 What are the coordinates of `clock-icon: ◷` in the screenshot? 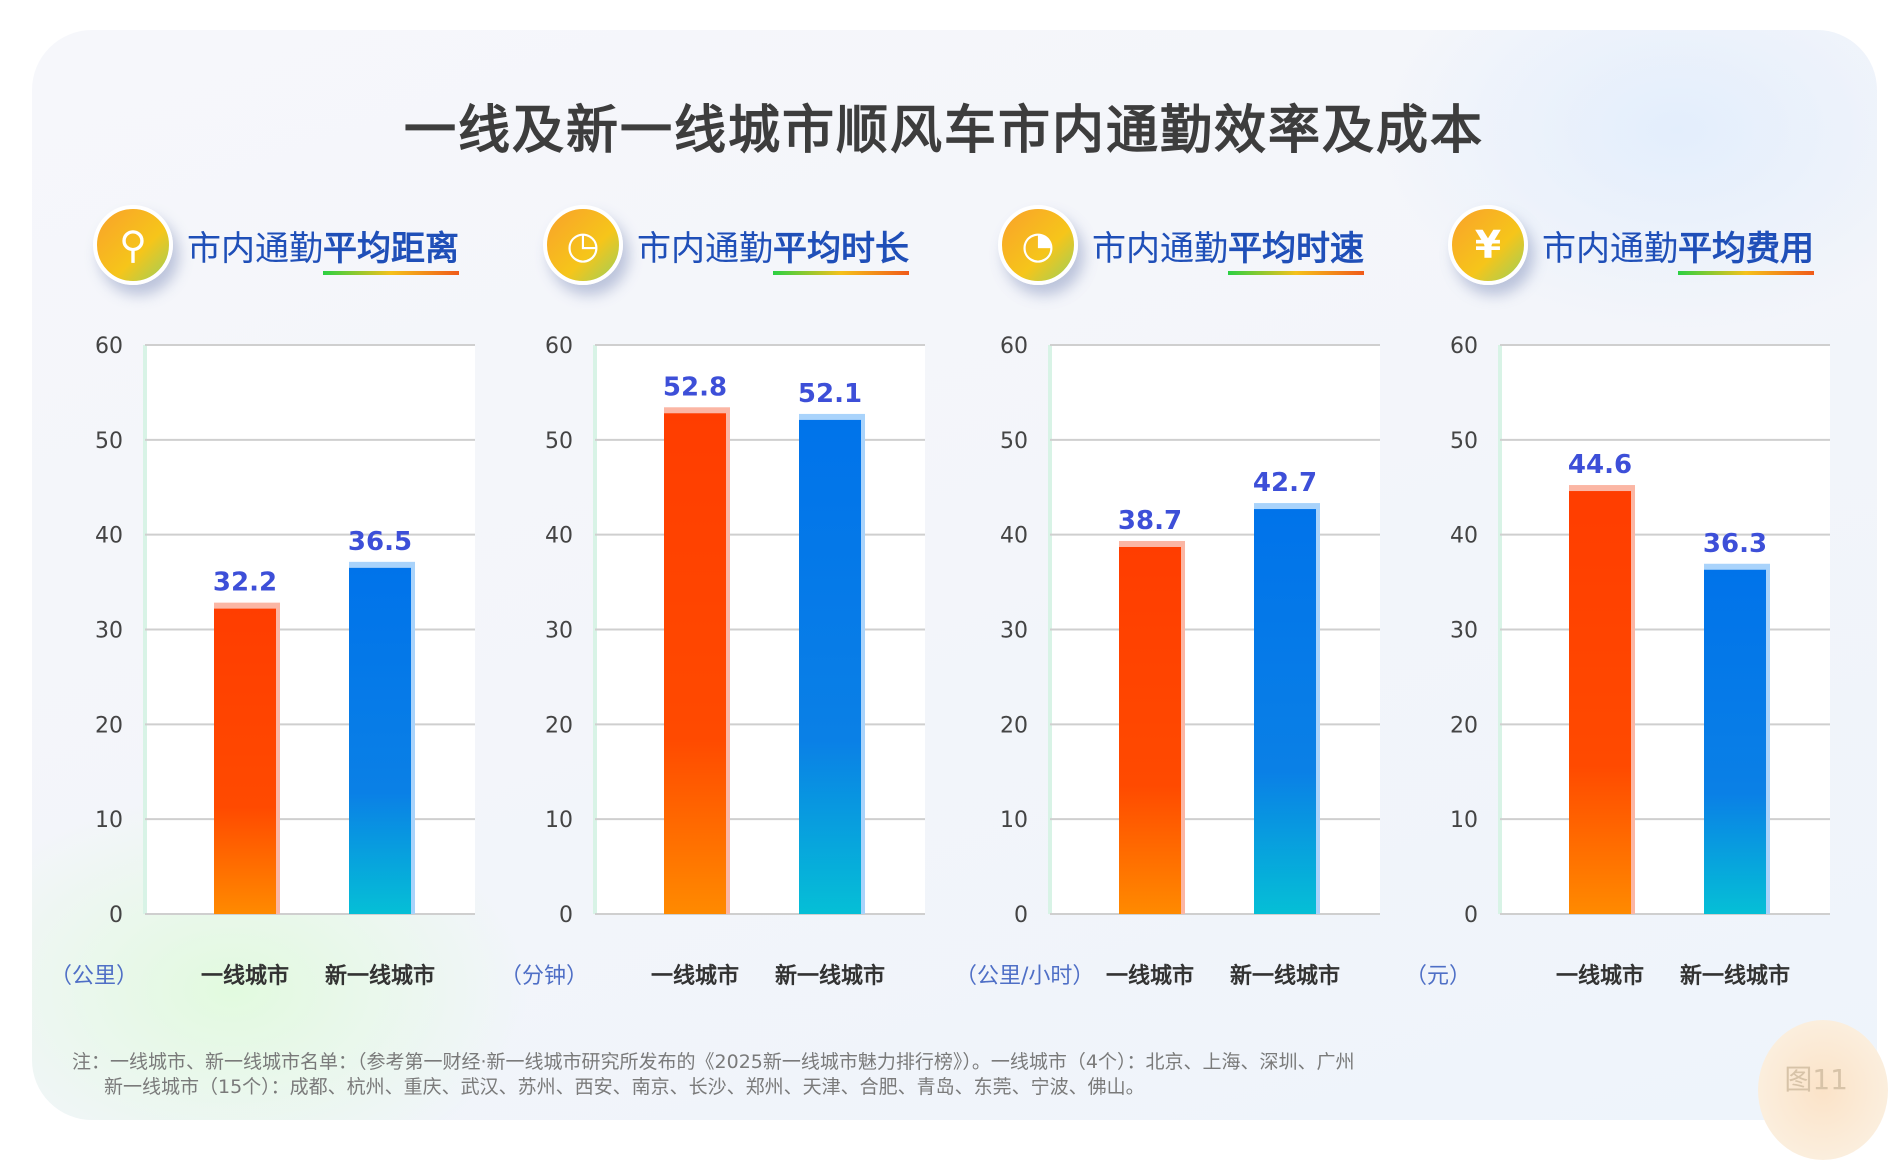 It's located at (583, 245).